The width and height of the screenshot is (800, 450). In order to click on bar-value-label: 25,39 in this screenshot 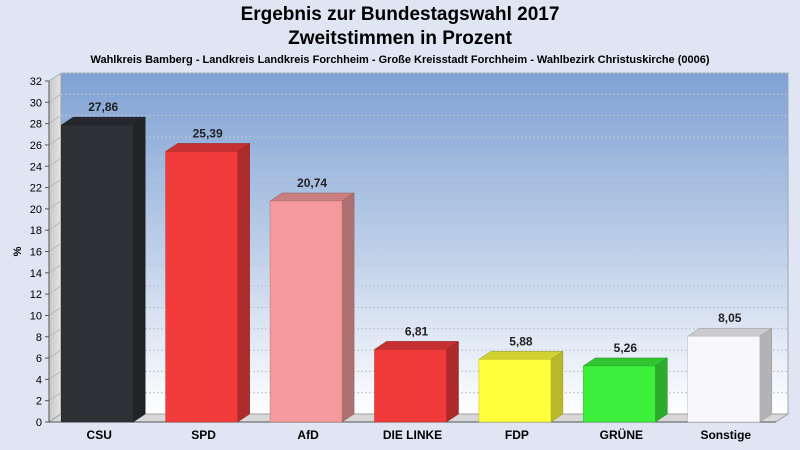, I will do `click(208, 133)`.